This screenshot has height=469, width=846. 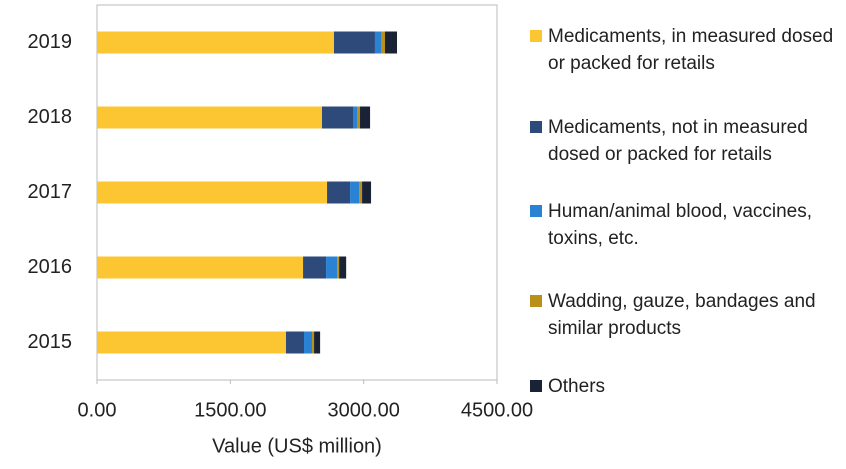 I want to click on x-tick-label: 1500.00, so click(x=230, y=410).